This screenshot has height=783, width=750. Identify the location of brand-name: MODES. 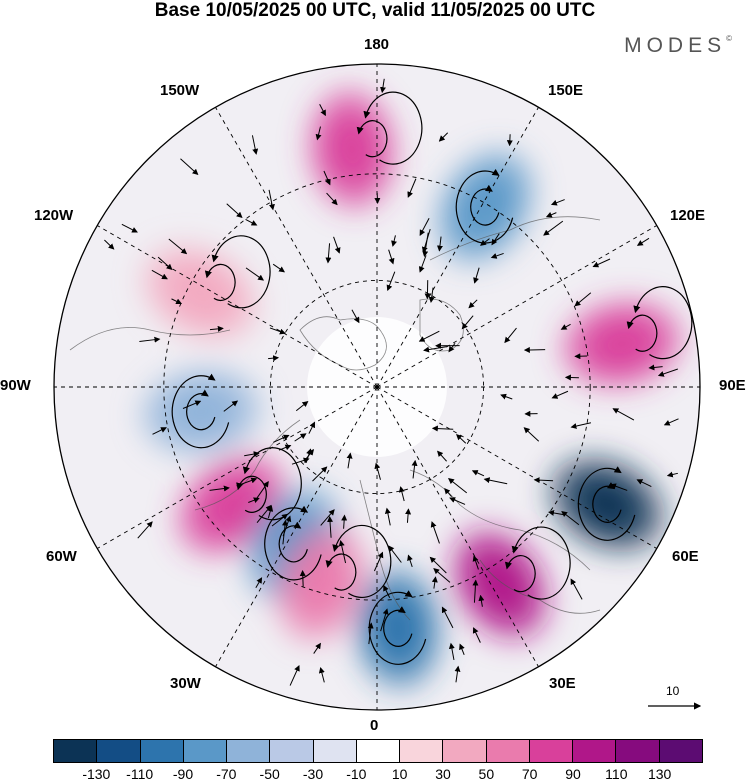
(675, 45).